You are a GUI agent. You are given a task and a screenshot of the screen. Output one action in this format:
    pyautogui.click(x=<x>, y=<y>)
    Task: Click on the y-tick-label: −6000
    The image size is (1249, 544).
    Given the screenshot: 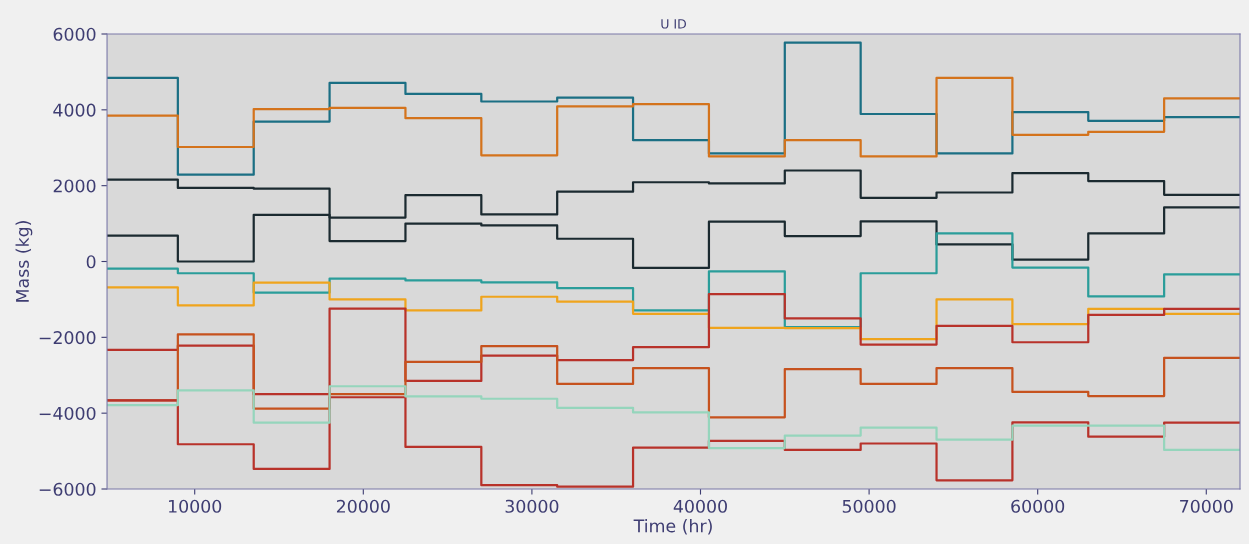 What is the action you would take?
    pyautogui.click(x=67, y=489)
    